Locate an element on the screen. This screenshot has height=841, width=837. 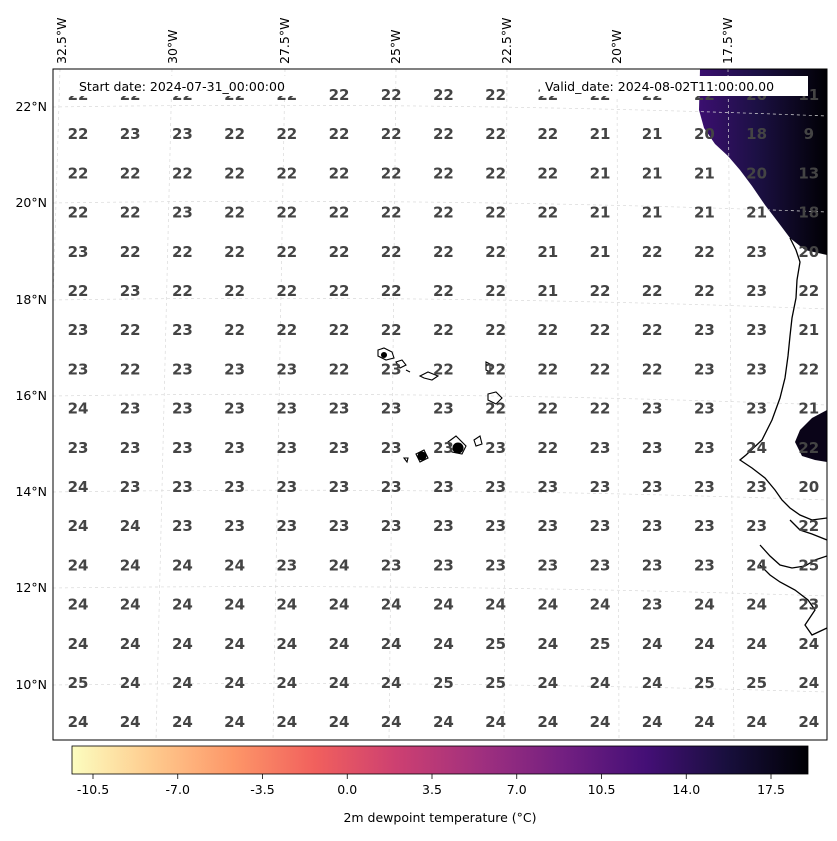
latitude-label: 12°N is located at coordinates (31, 587).